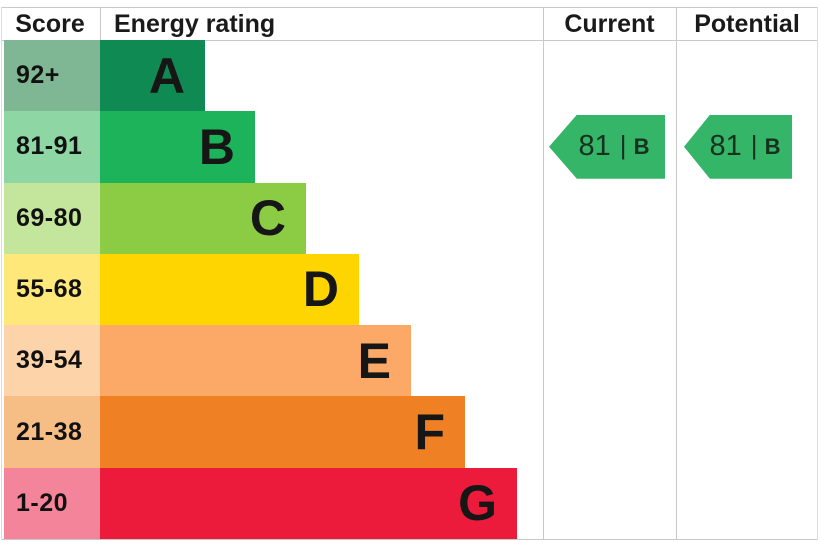 The width and height of the screenshot is (820, 547). Describe the element at coordinates (543, 273) in the screenshot. I see `current-column-divider` at that location.